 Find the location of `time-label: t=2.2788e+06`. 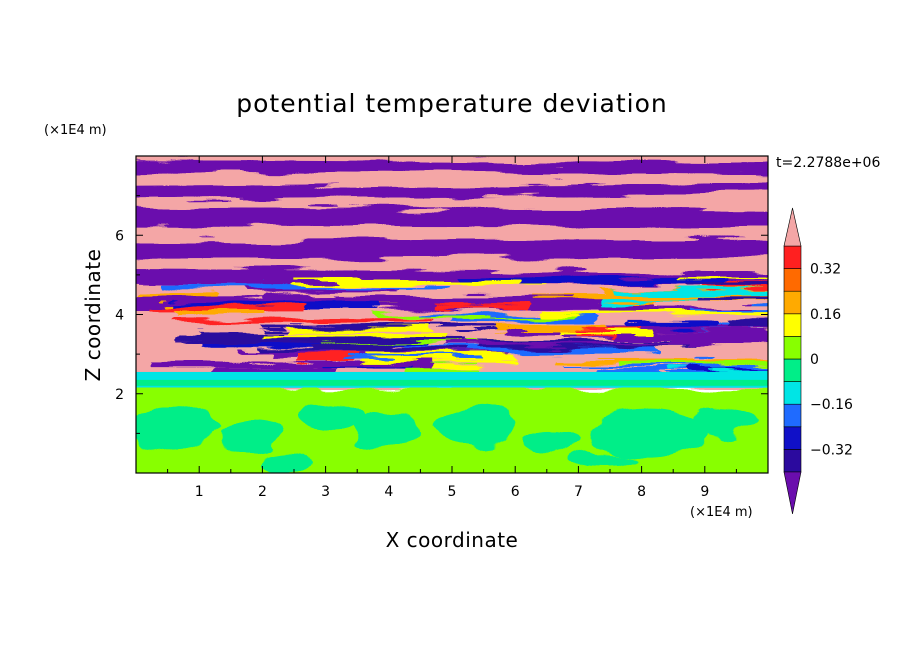

time-label: t=2.2788e+06 is located at coordinates (828, 163).